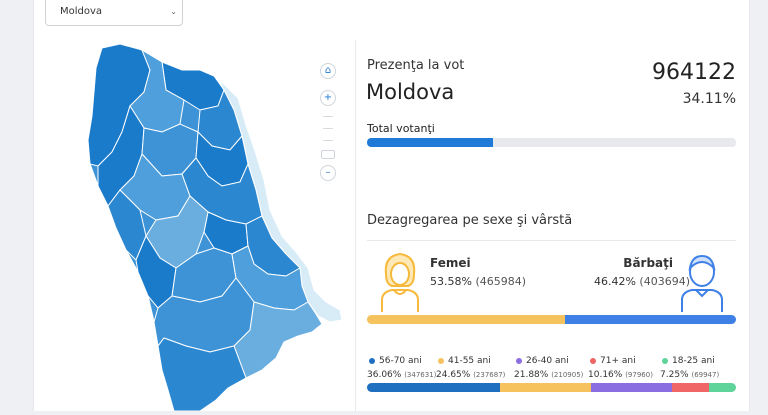 The height and width of the screenshot is (415, 768). What do you see at coordinates (401, 128) in the screenshot?
I see `total-voters-label: Total votanţi` at bounding box center [401, 128].